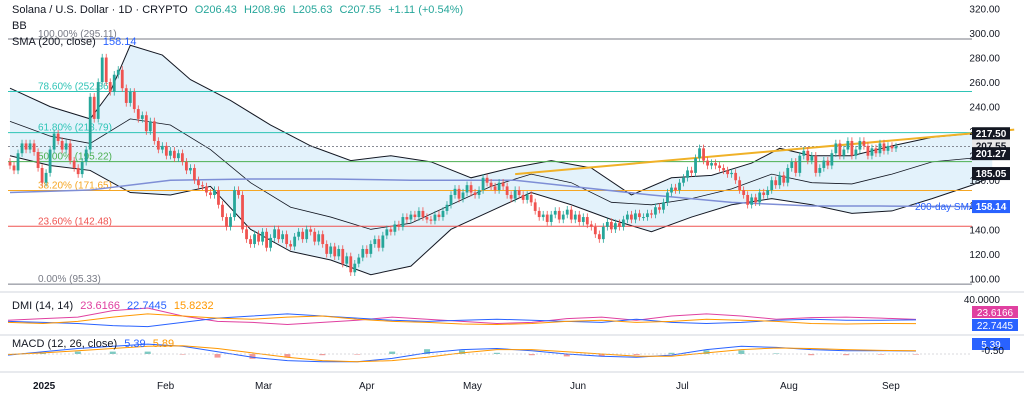  I want to click on ohlc-change: +1.11 (+0.54%), so click(426, 10).